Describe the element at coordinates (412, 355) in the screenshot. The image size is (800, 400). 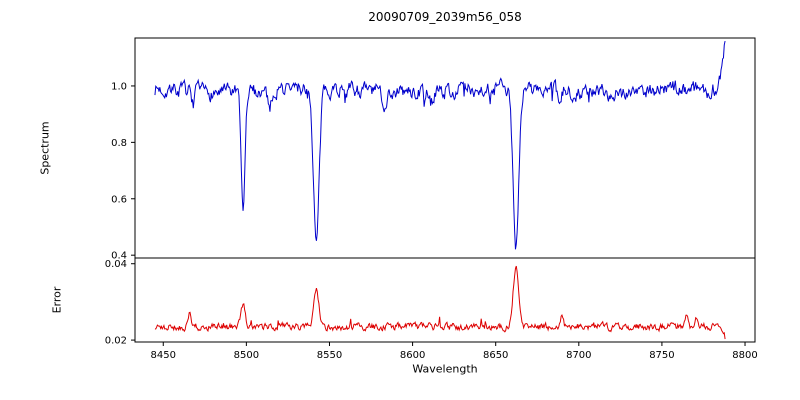
I see `x-tick-label: 8600` at that location.